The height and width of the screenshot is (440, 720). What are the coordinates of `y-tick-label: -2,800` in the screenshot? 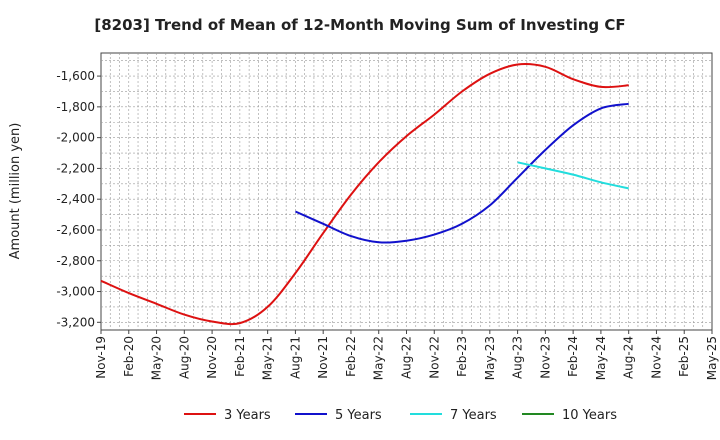 It's located at (75, 261).